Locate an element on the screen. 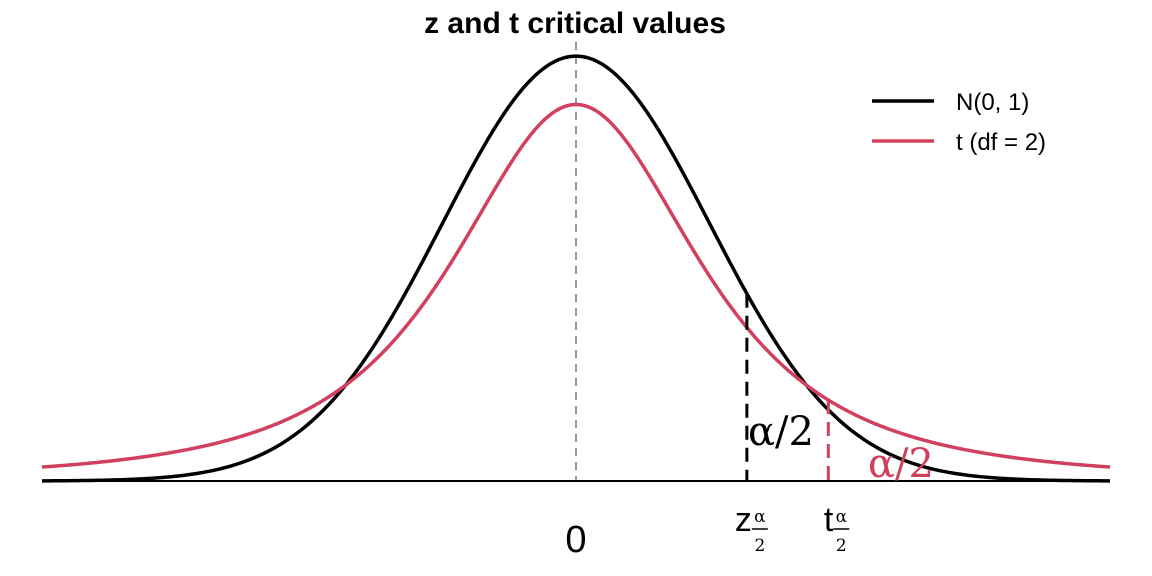  x-tick-label: 0 is located at coordinates (575, 540).